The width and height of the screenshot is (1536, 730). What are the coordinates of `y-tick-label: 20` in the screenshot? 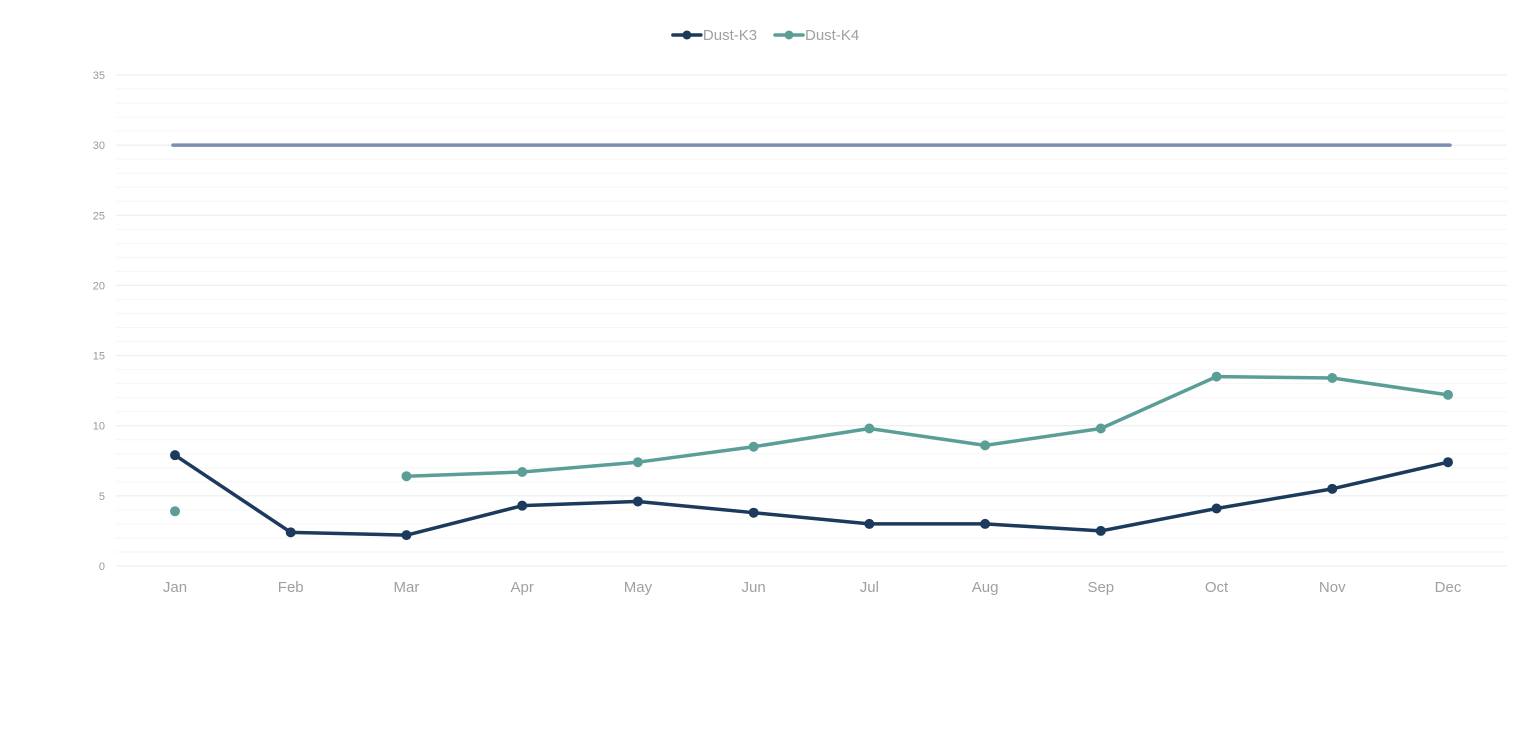 It's located at (99, 286).